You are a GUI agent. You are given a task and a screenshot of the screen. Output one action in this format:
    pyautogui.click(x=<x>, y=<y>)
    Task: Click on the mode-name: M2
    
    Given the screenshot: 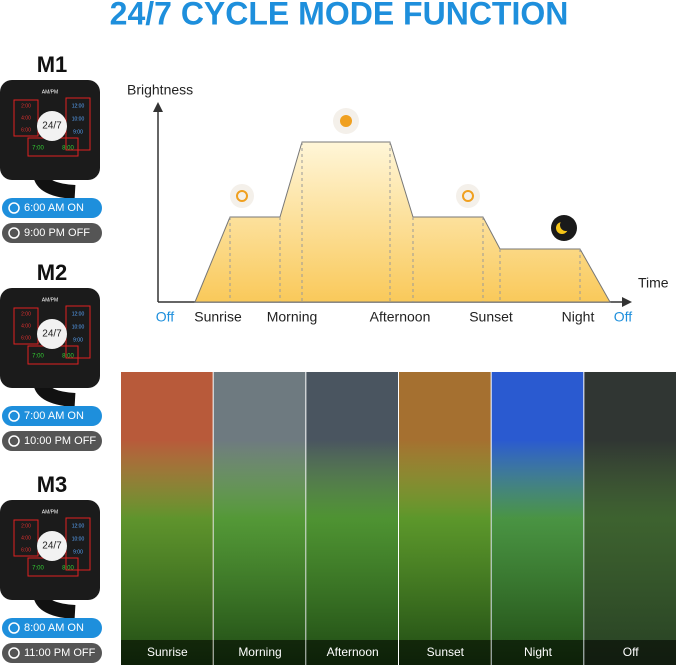 What is the action you would take?
    pyautogui.click(x=52, y=272)
    